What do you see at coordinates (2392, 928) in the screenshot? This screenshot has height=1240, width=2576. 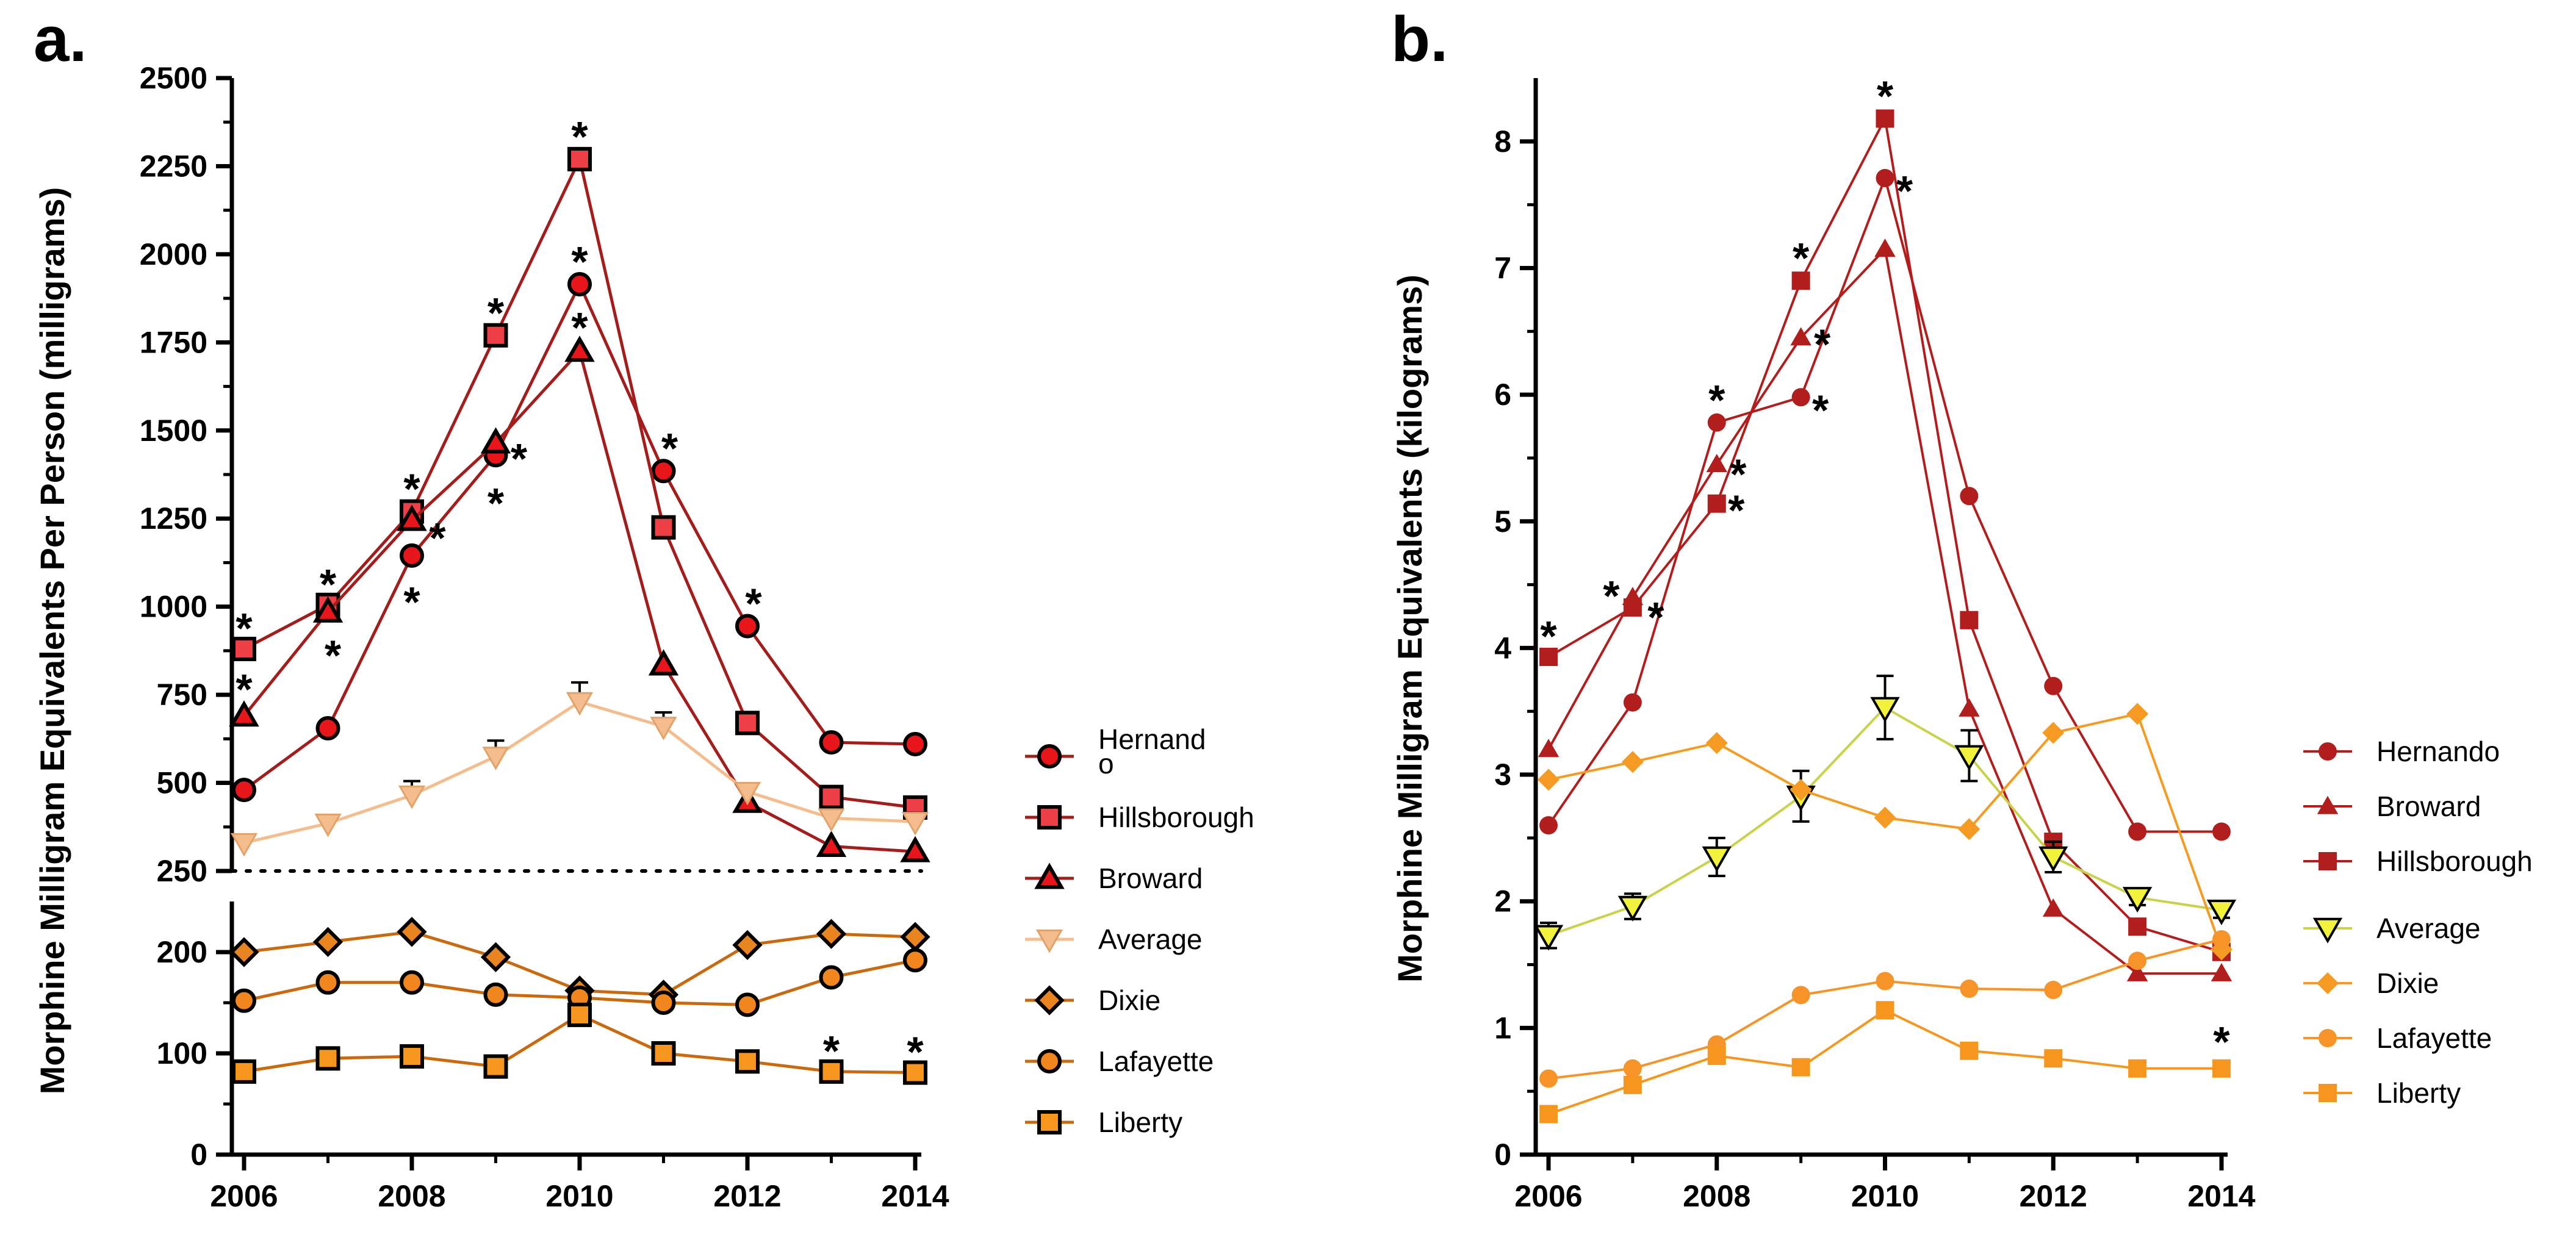 I see `legend-item: Average` at bounding box center [2392, 928].